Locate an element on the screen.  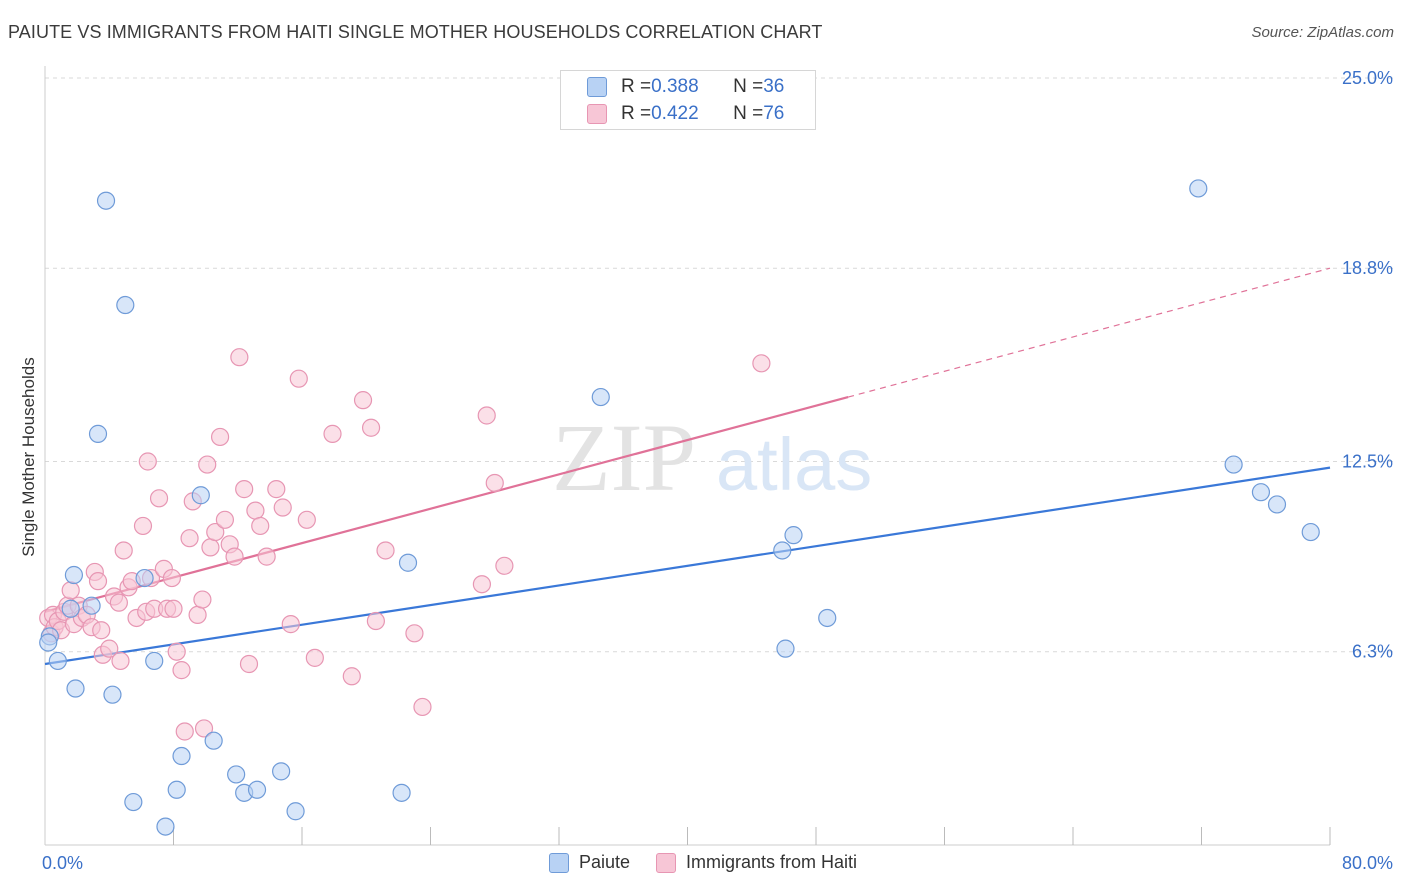
watermark: ZIP atlas is located at coordinates (712, 457).